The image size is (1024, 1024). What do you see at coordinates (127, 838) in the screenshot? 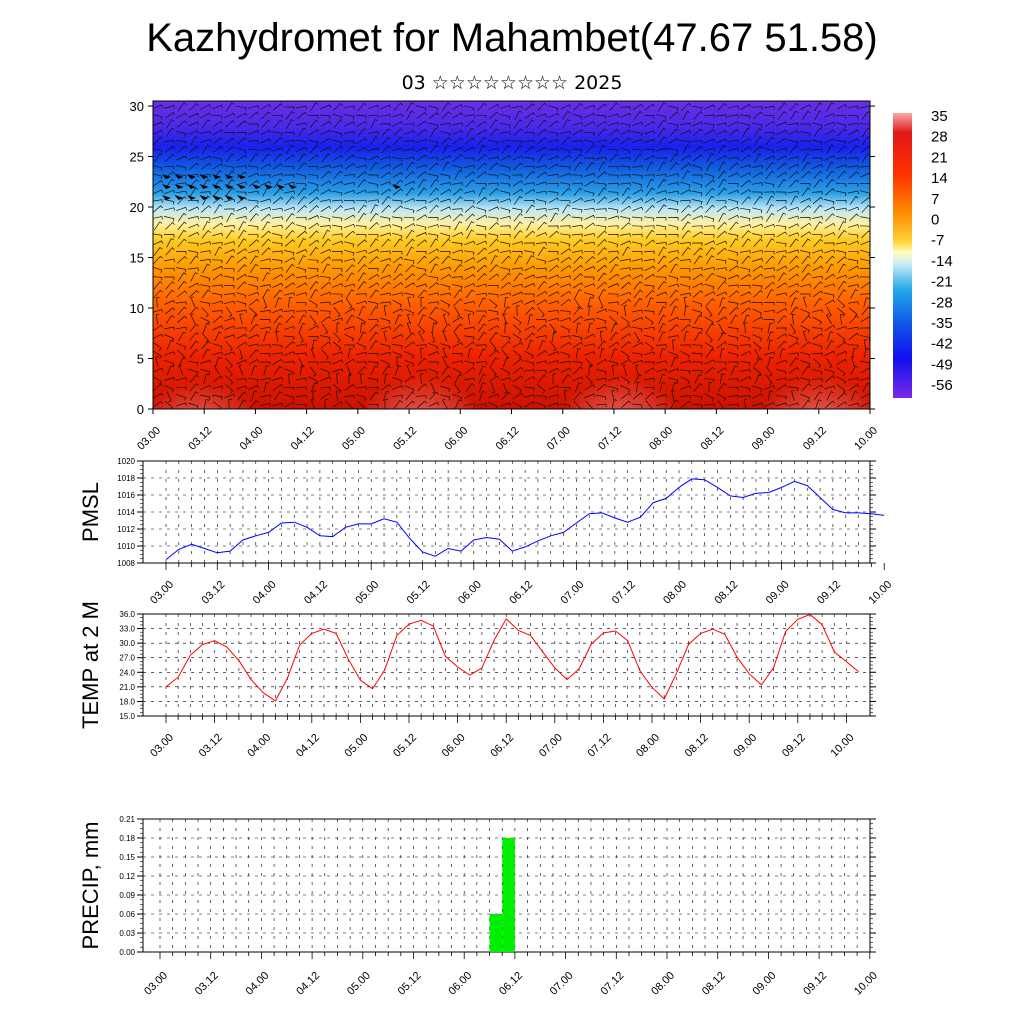
I see `y-tick-label: 0.18` at bounding box center [127, 838].